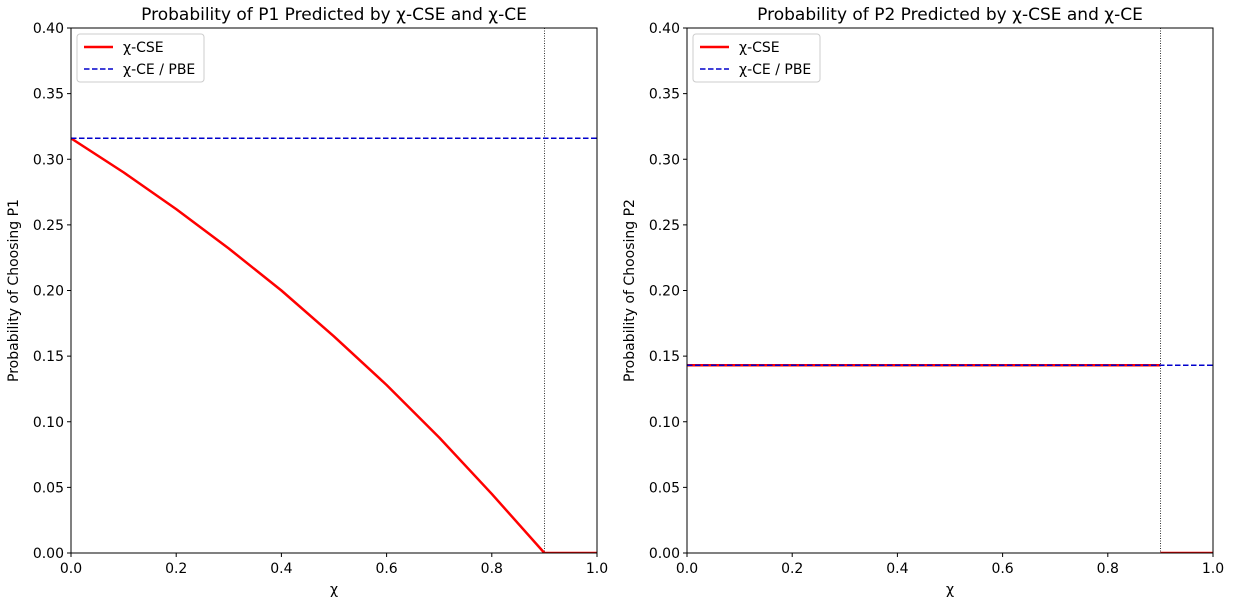 The width and height of the screenshot is (1236, 598). I want to click on plot-area, so click(950, 458).